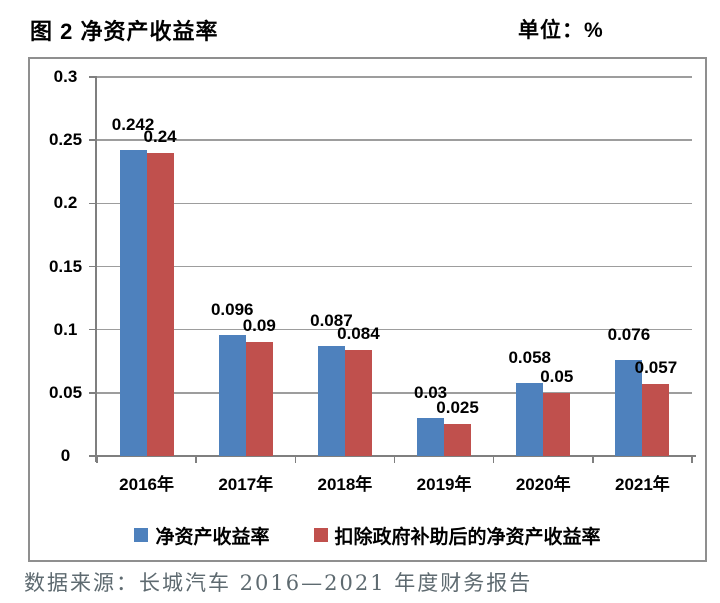 The image size is (720, 603). I want to click on y-axis, so click(96, 269).